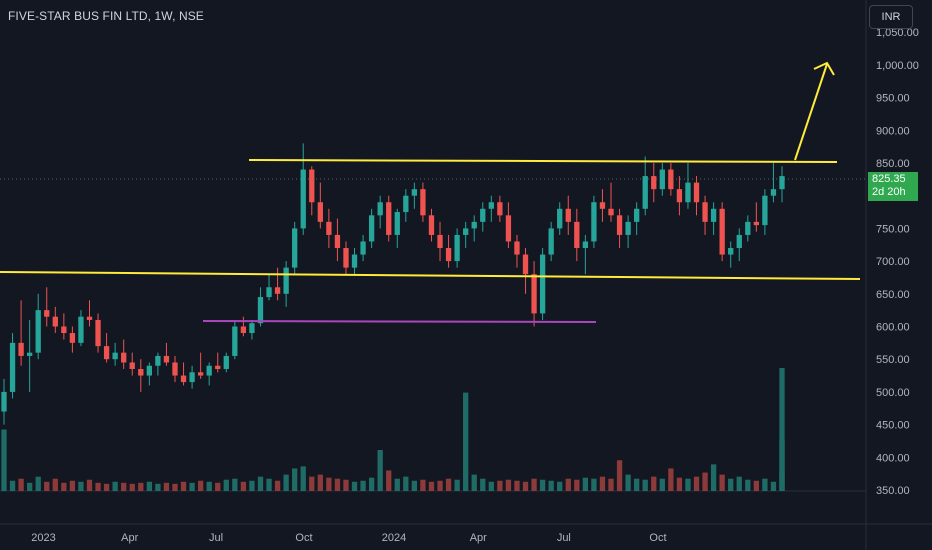 Image resolution: width=932 pixels, height=550 pixels. Describe the element at coordinates (348, 538) in the screenshot. I see `time-axis: 2023 Apr Jul Oct 2024 Apr Jul Oct` at that location.